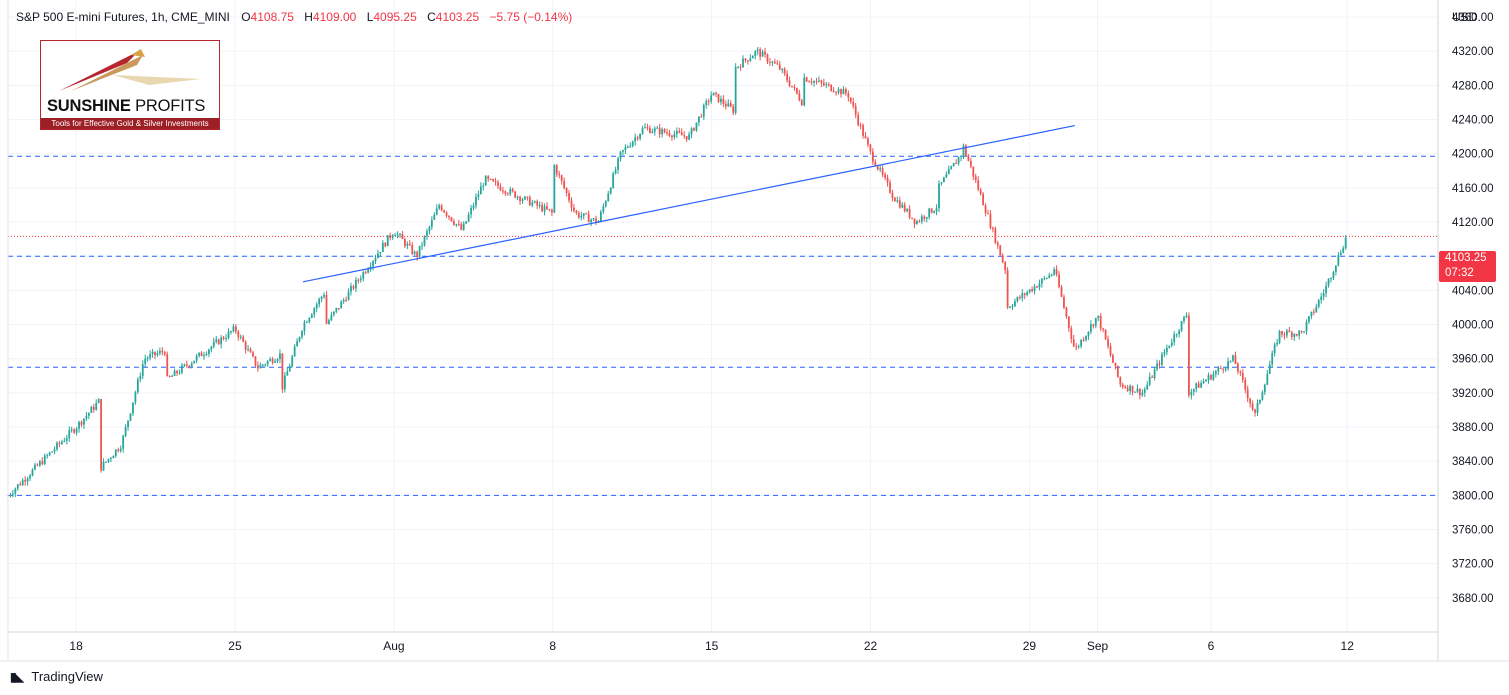  Describe the element at coordinates (308, 17) in the screenshot. I see `high-label: H` at that location.